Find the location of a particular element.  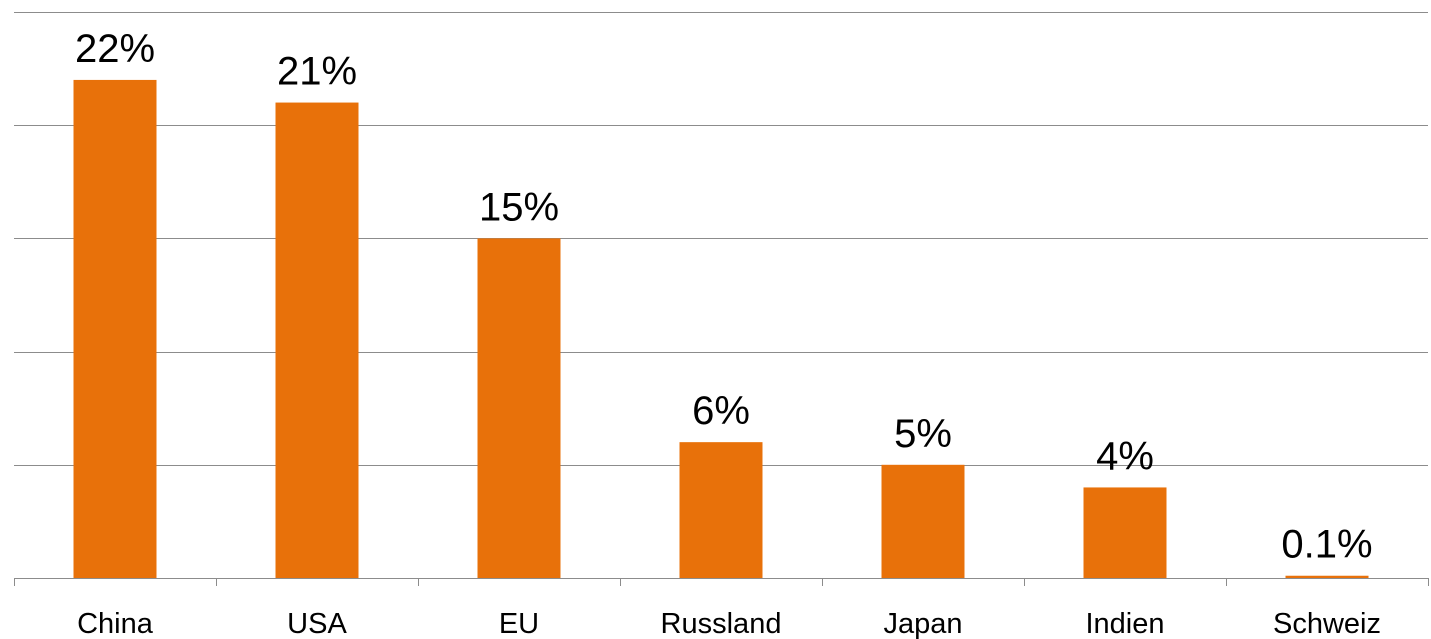

category-label-eu: EU is located at coordinates (519, 623).